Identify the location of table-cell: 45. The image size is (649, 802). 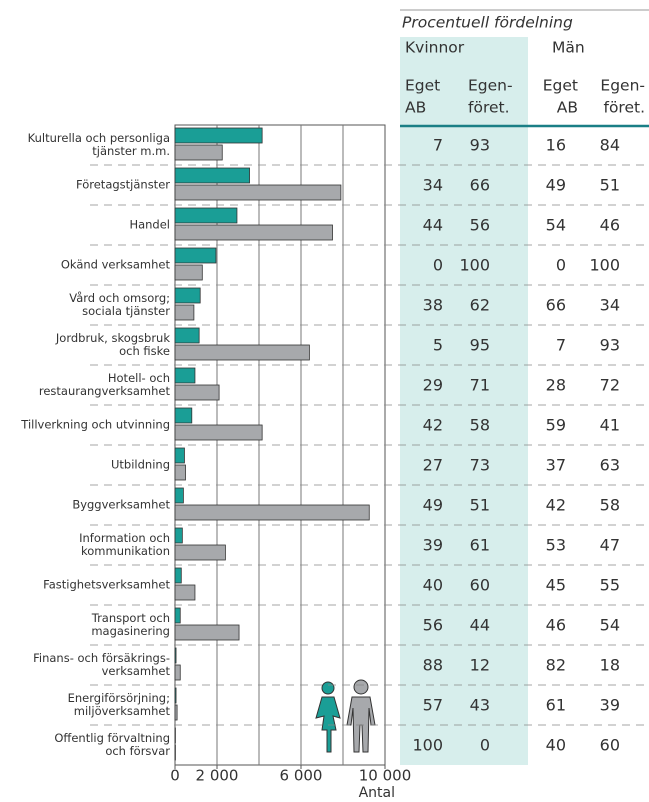
(556, 585).